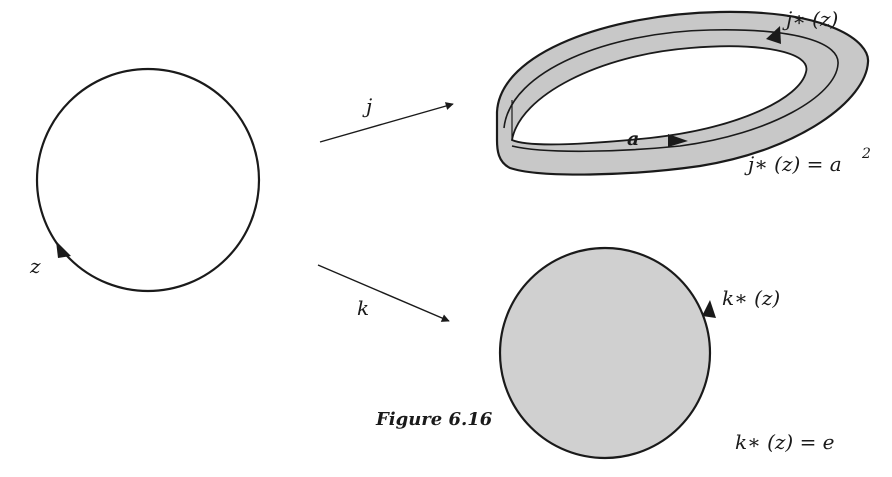 The height and width of the screenshot is (477, 892). I want to click on figure-caption: Figure 6.16, so click(434, 419).